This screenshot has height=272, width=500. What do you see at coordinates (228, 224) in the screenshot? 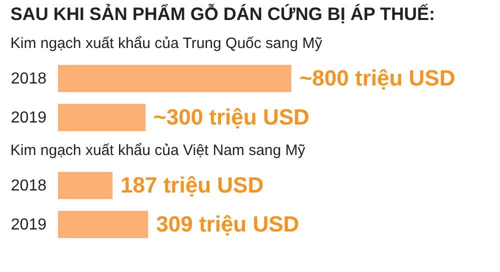
I see `data-label: 309 triệu USD` at bounding box center [228, 224].